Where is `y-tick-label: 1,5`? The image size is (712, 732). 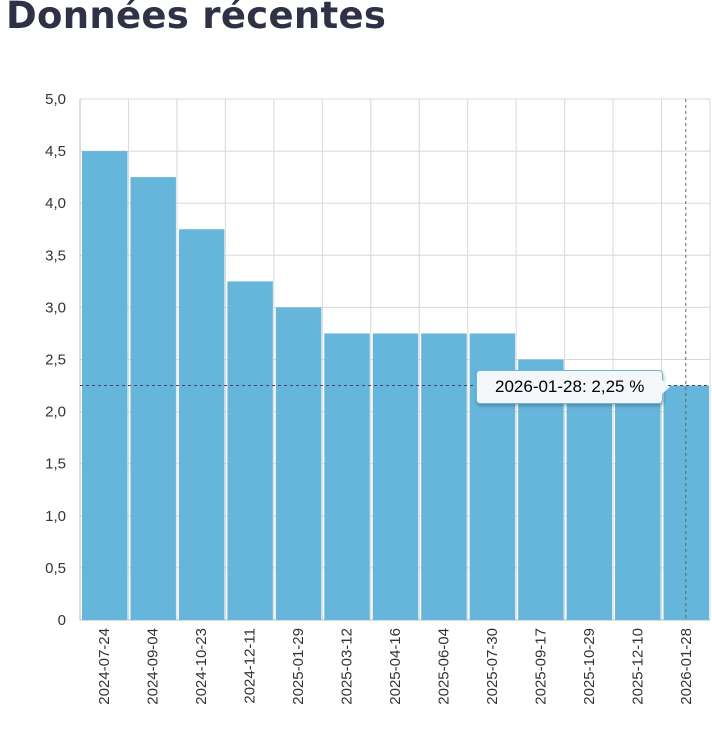
y-tick-label: 1,5 is located at coordinates (55, 464).